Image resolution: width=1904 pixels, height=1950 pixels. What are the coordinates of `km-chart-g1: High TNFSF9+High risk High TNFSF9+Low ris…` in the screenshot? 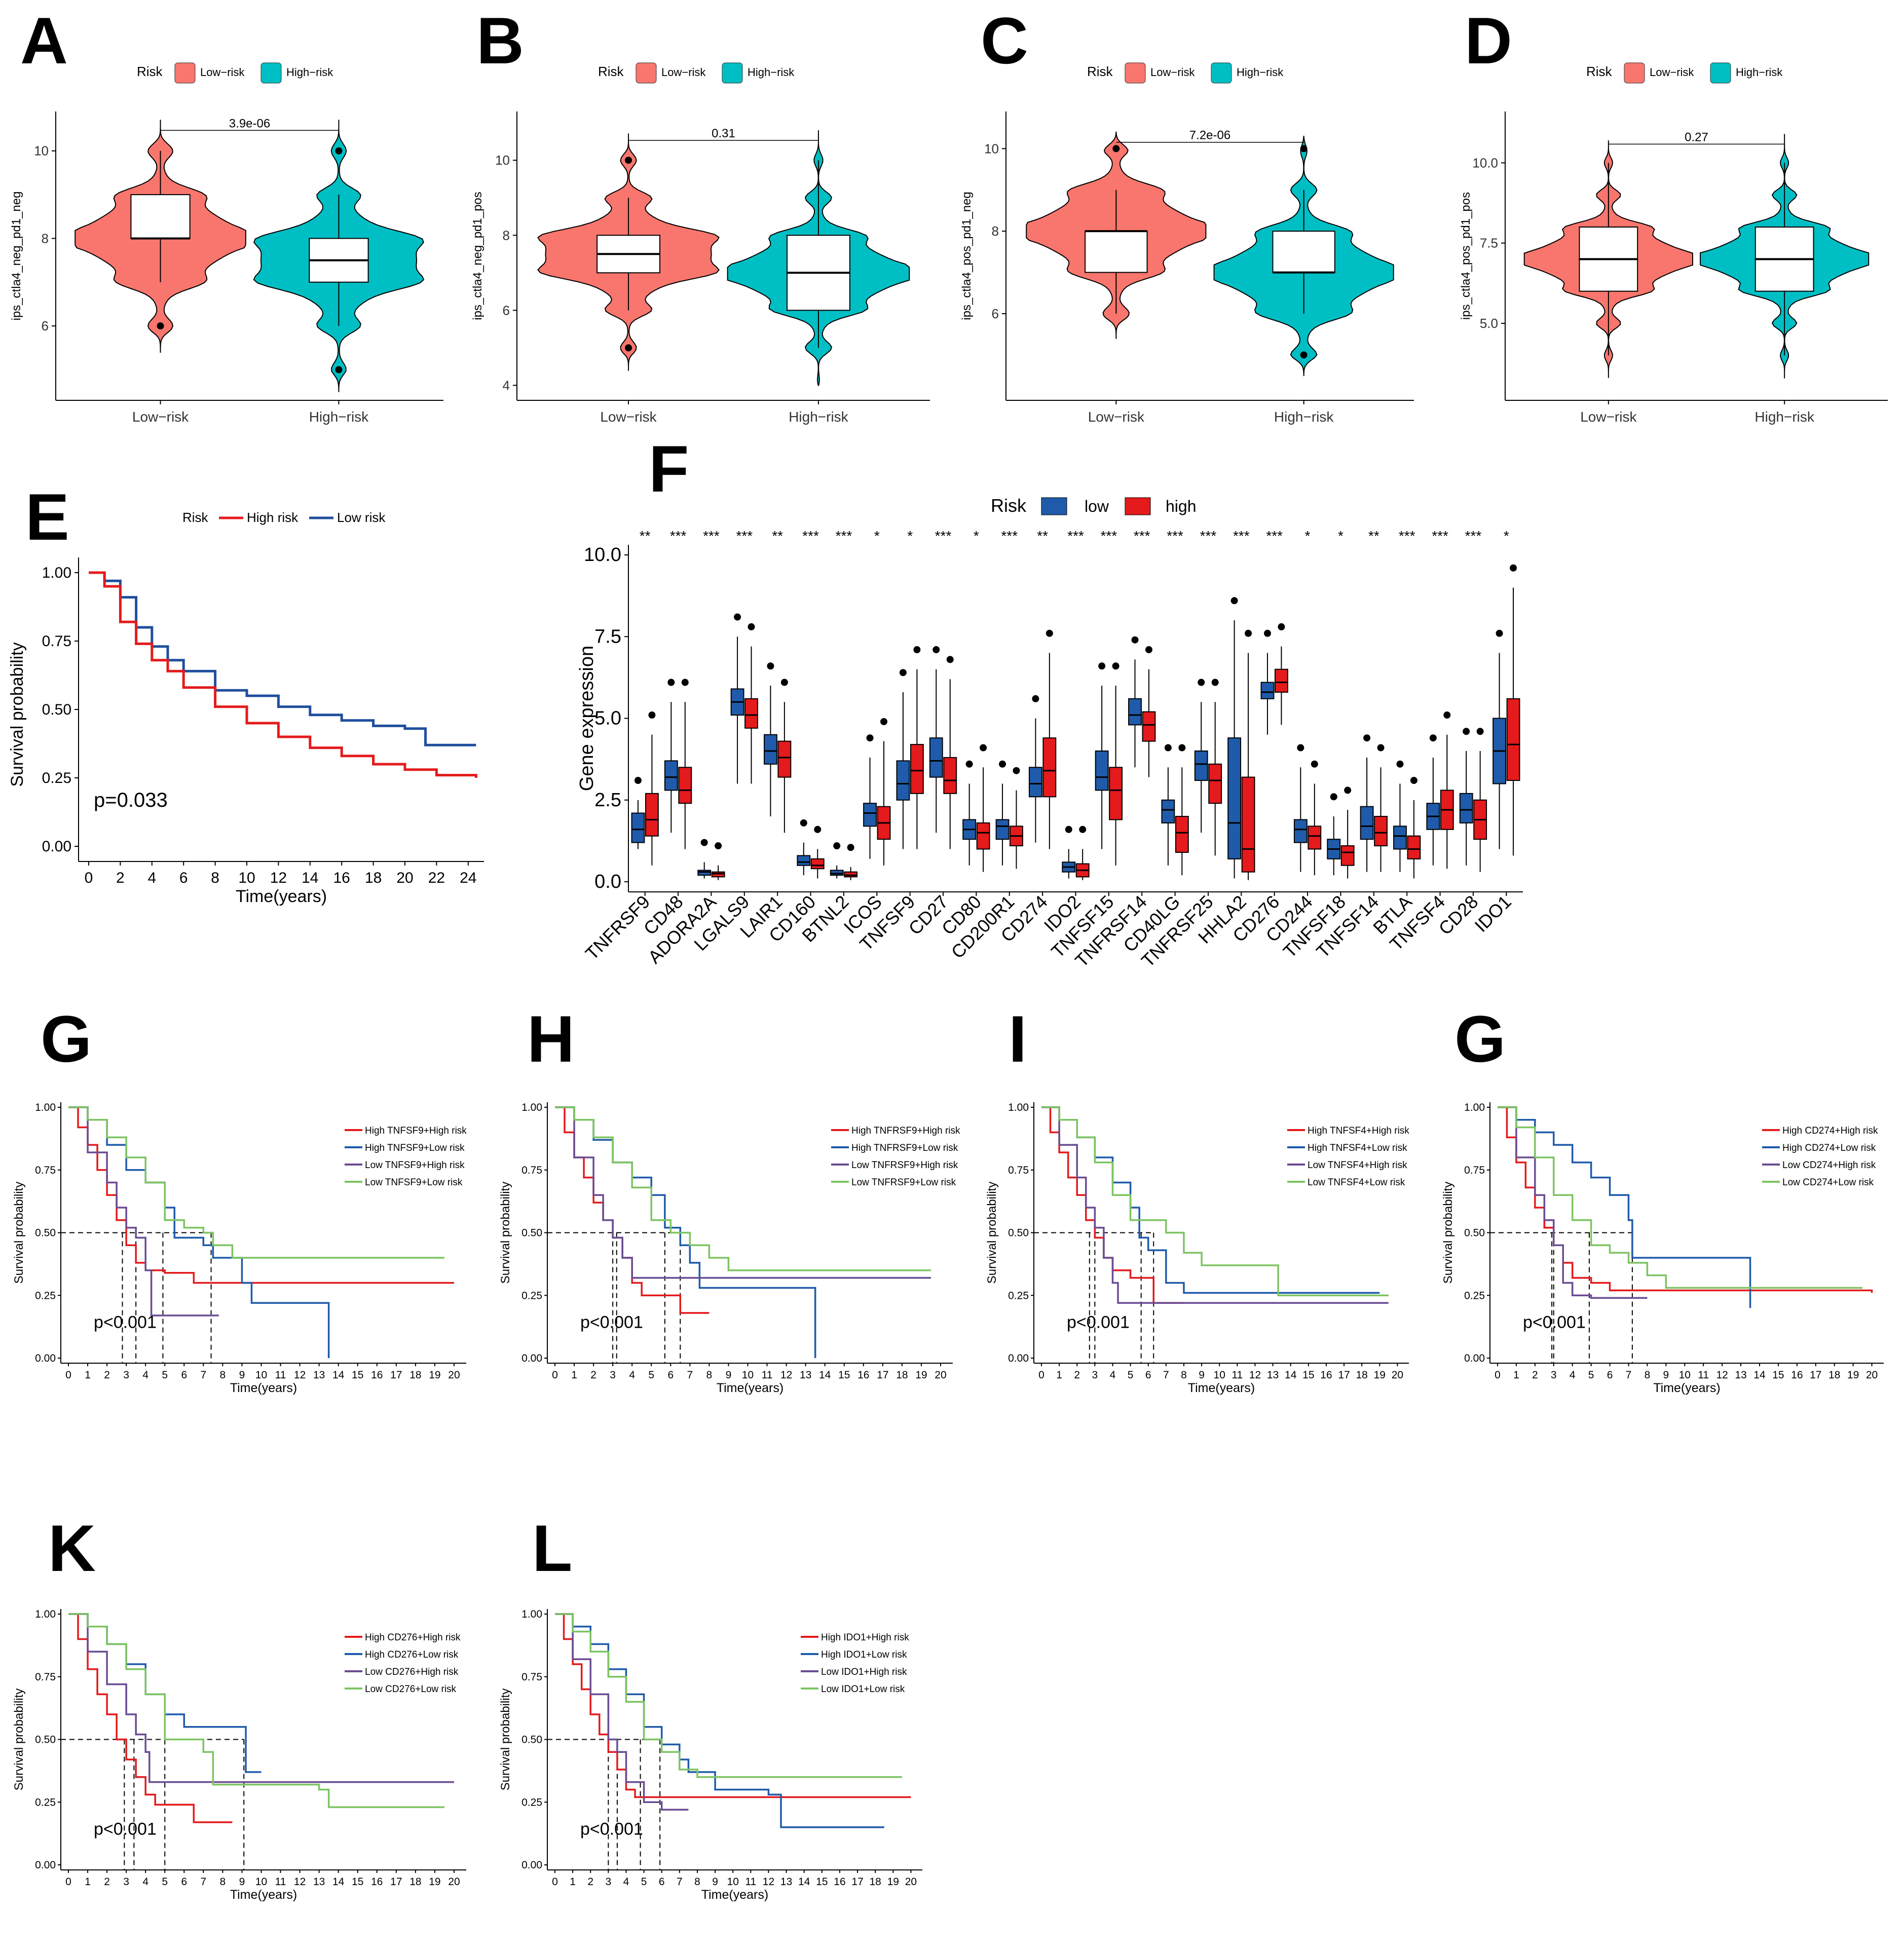 It's located at (239, 1249).